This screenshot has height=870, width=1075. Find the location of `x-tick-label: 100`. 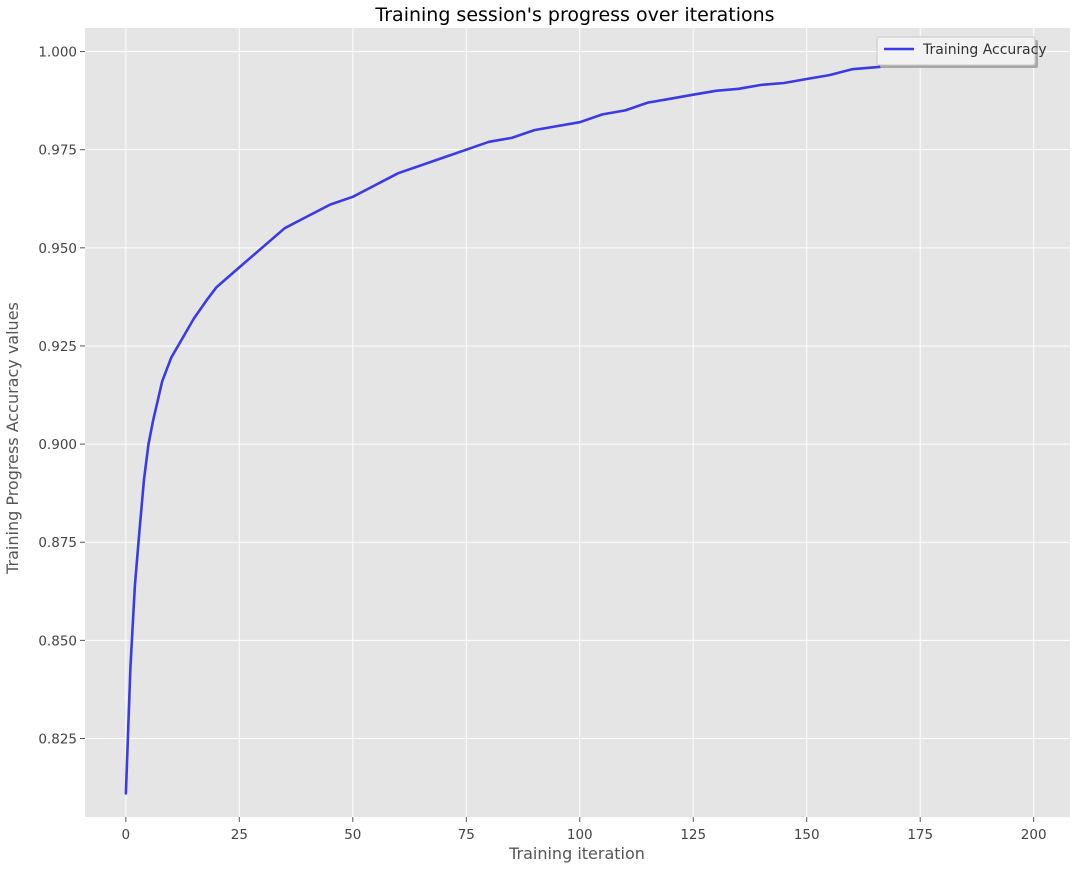

x-tick-label: 100 is located at coordinates (580, 835).